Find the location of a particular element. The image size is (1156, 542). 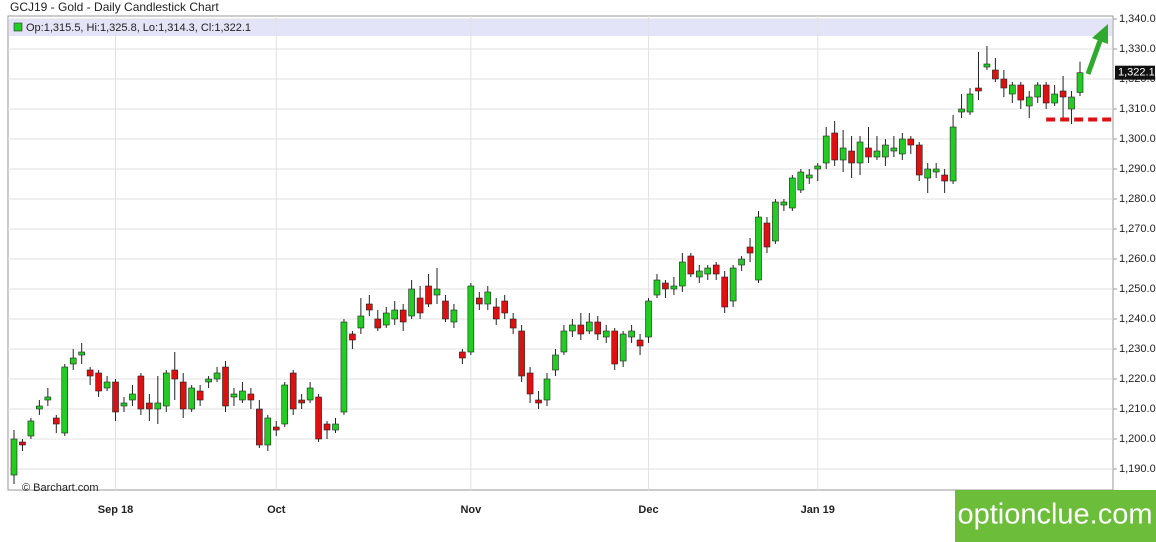

x-tick-label: Jan 19 is located at coordinates (818, 510).